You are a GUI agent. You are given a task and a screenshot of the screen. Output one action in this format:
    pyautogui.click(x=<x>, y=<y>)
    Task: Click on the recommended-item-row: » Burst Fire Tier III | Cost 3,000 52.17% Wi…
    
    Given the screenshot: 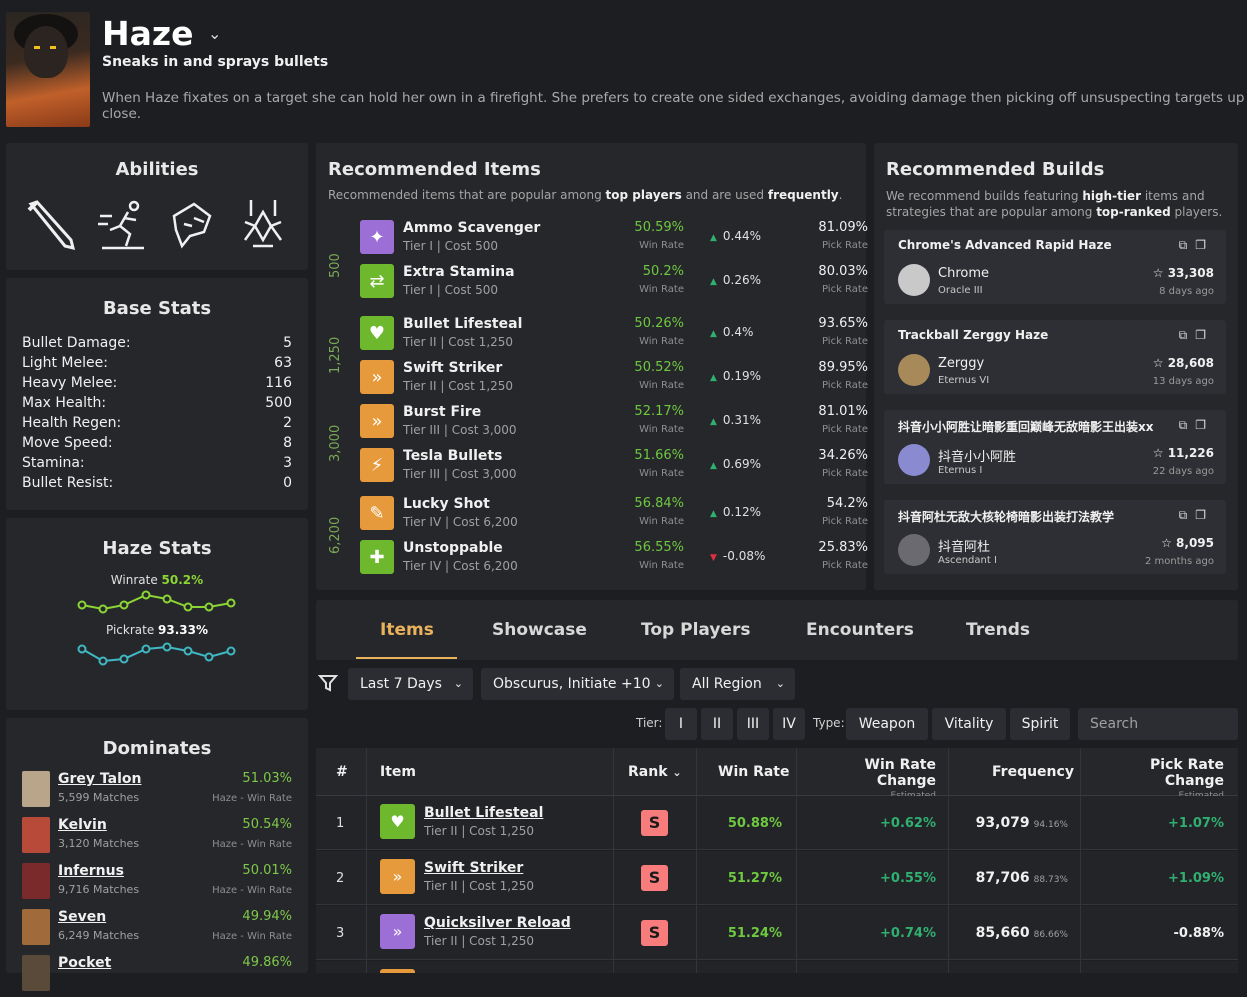 What is the action you would take?
    pyautogui.click(x=614, y=420)
    